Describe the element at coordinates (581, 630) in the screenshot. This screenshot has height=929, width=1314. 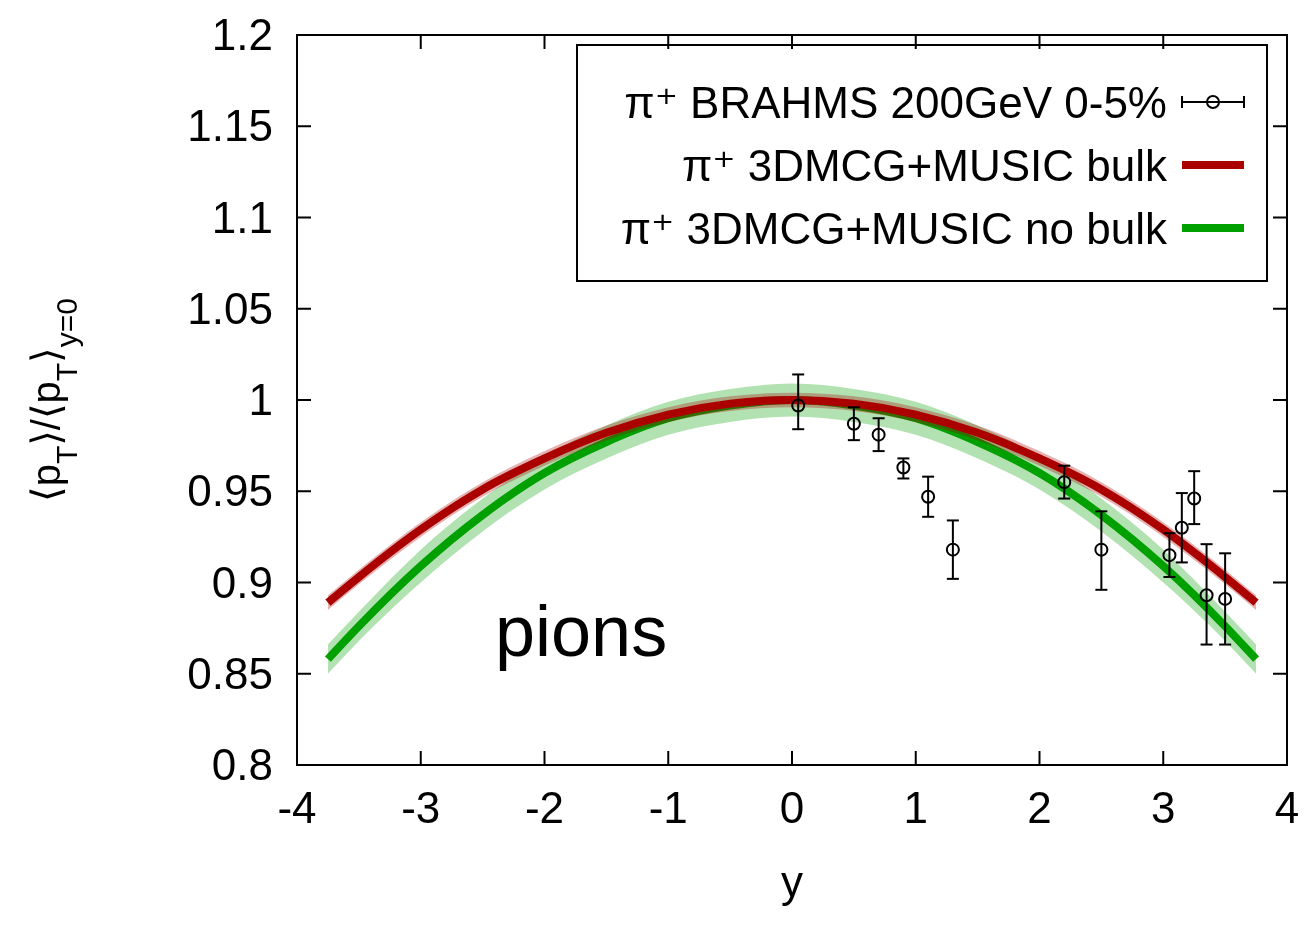
I see `annotation: pions` at that location.